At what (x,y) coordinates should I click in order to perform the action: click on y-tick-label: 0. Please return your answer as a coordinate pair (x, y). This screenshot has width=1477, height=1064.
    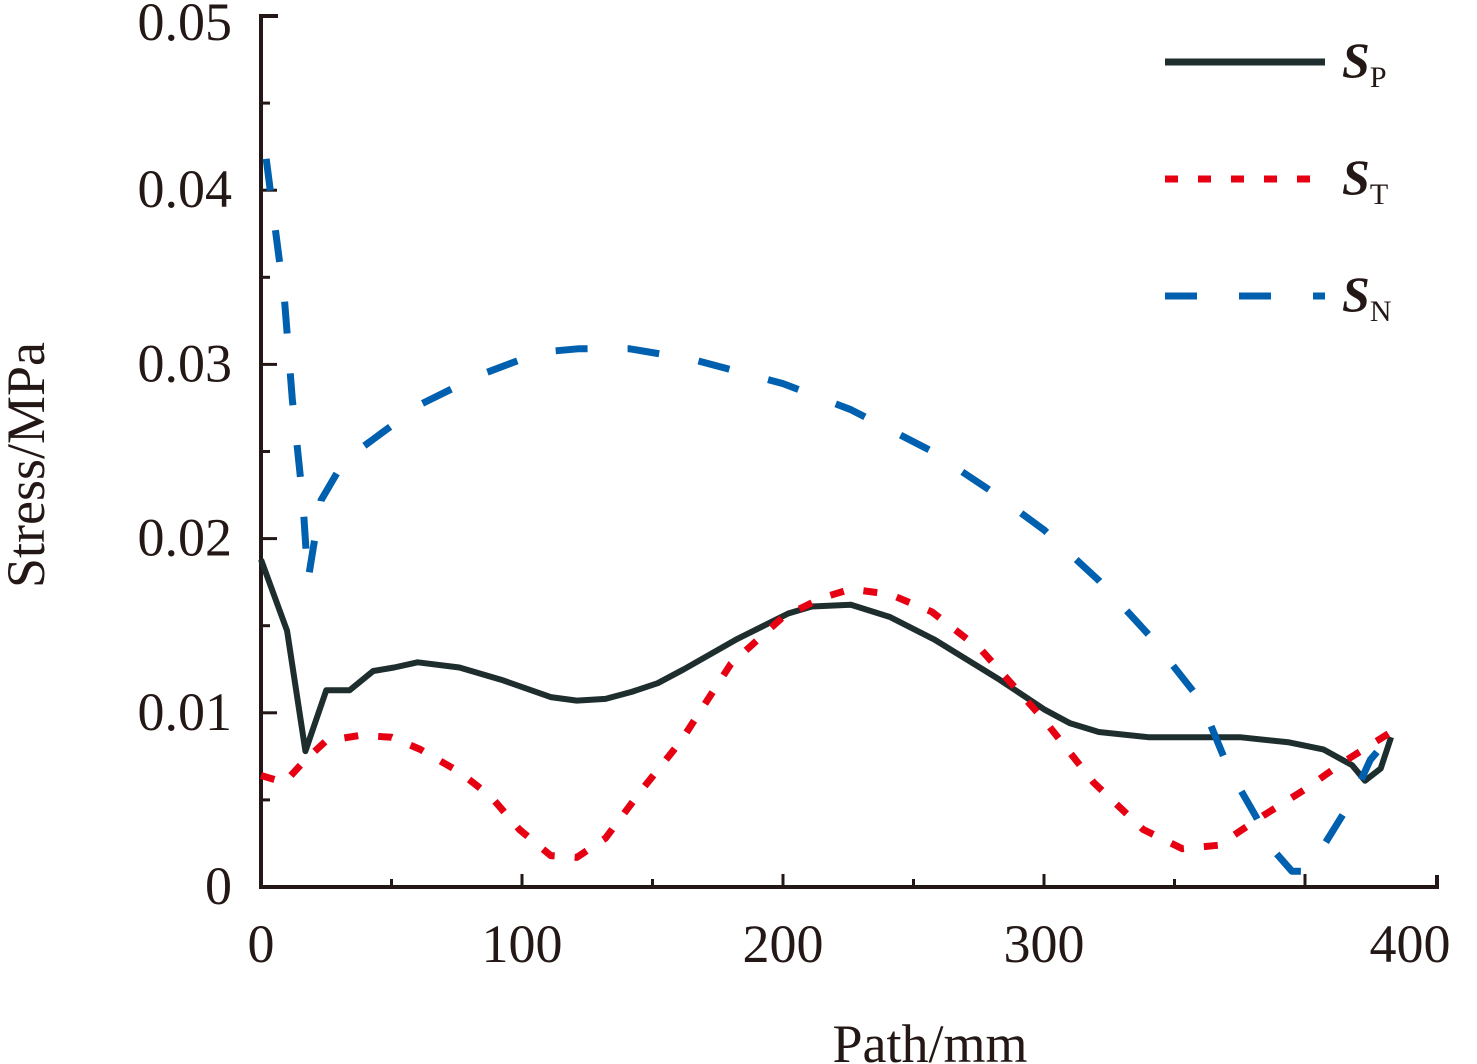
    Looking at the image, I should click on (218, 886).